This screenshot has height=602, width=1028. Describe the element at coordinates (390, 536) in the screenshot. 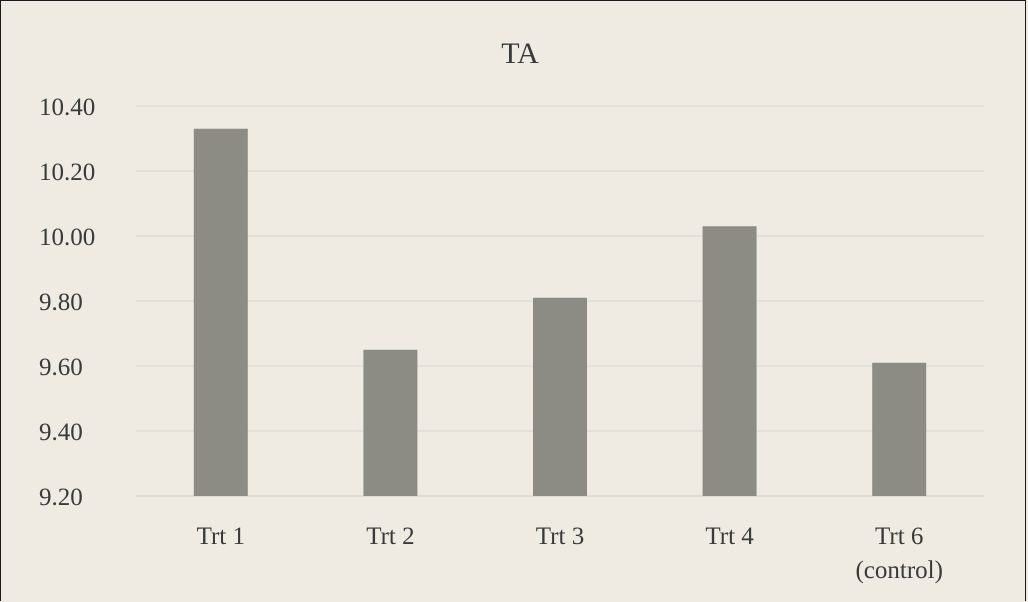

I see `x-tick-label: Trt 2` at that location.